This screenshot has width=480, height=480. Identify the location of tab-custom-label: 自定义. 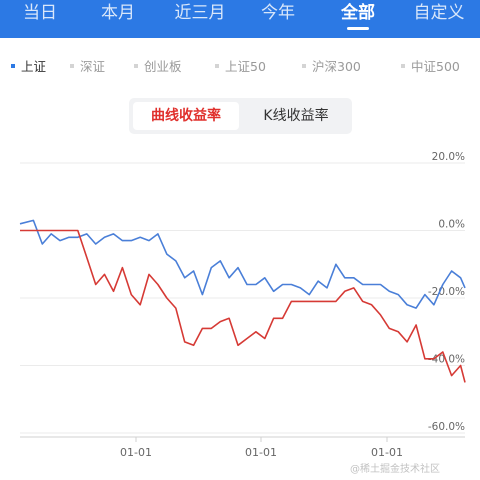
(439, 13).